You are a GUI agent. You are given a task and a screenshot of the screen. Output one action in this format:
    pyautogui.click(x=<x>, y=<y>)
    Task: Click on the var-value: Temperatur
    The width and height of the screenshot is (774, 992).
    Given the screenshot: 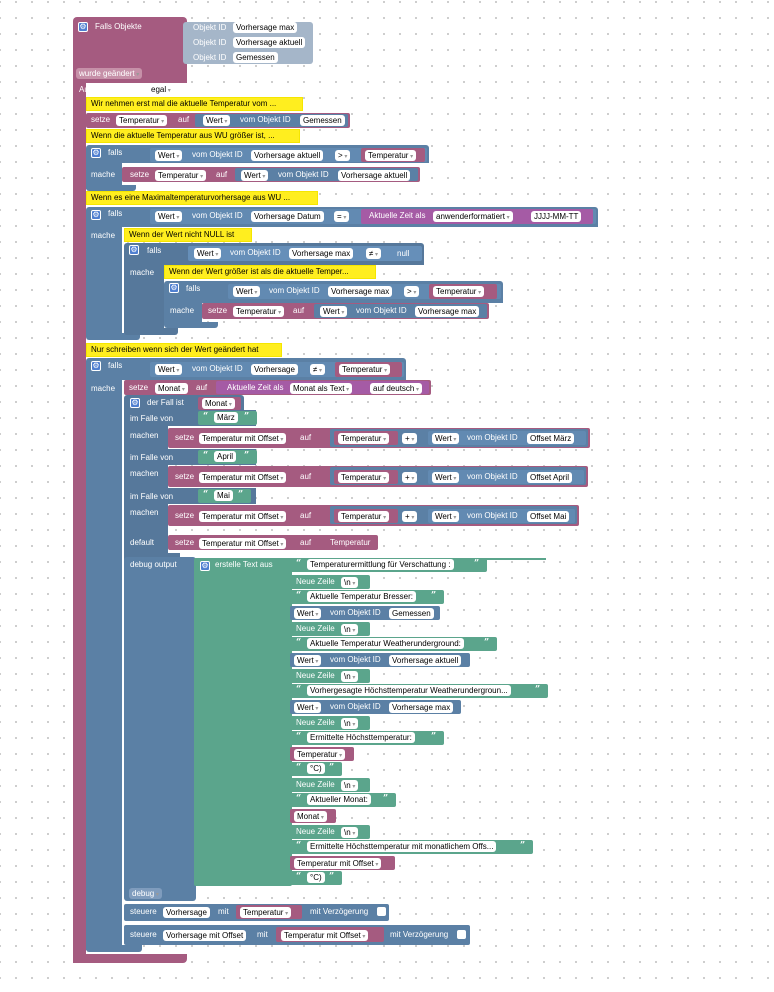 What is the action you would take?
    pyautogui.click(x=350, y=542)
    